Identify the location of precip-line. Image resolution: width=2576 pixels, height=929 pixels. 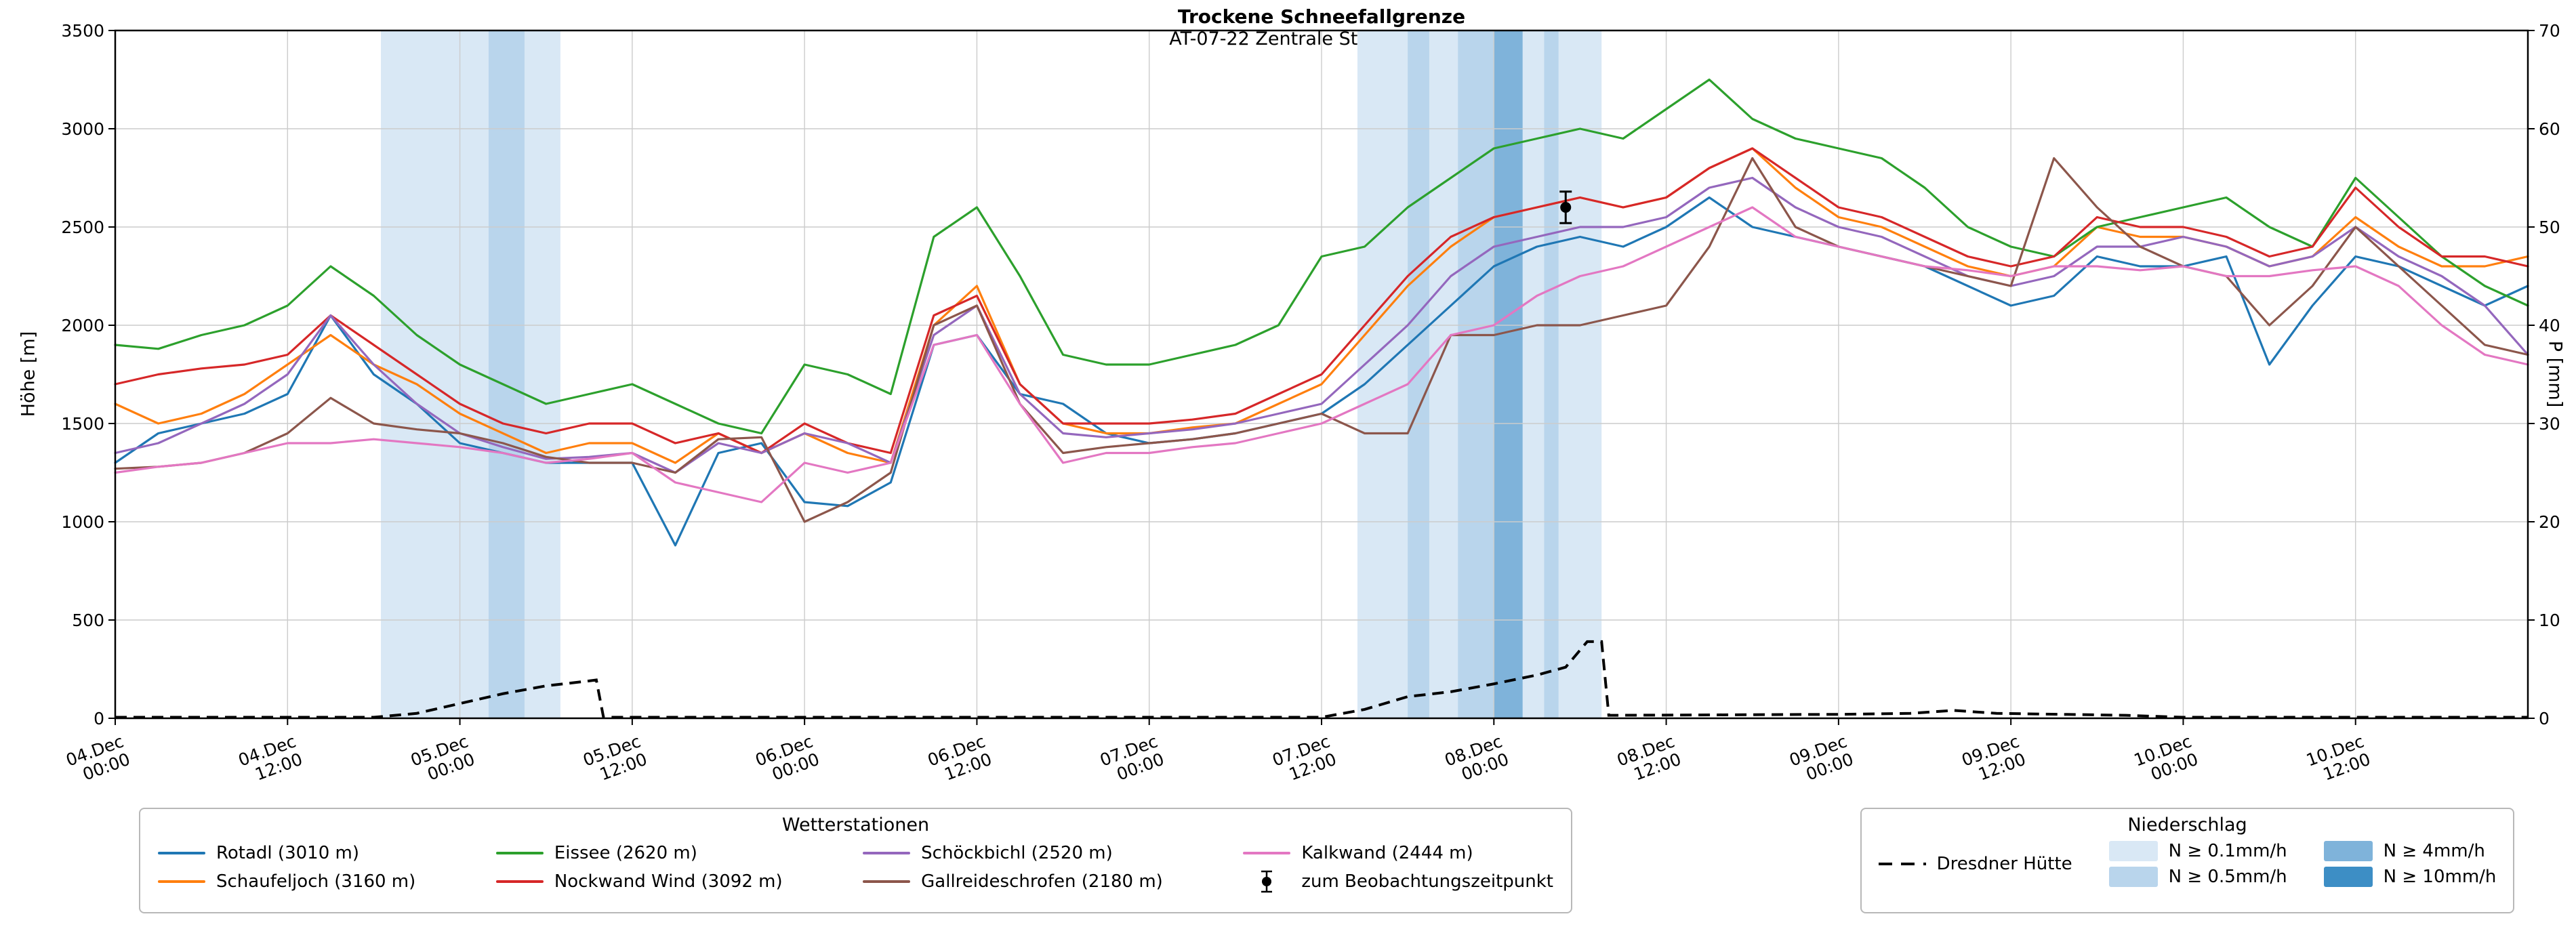
(1322, 679).